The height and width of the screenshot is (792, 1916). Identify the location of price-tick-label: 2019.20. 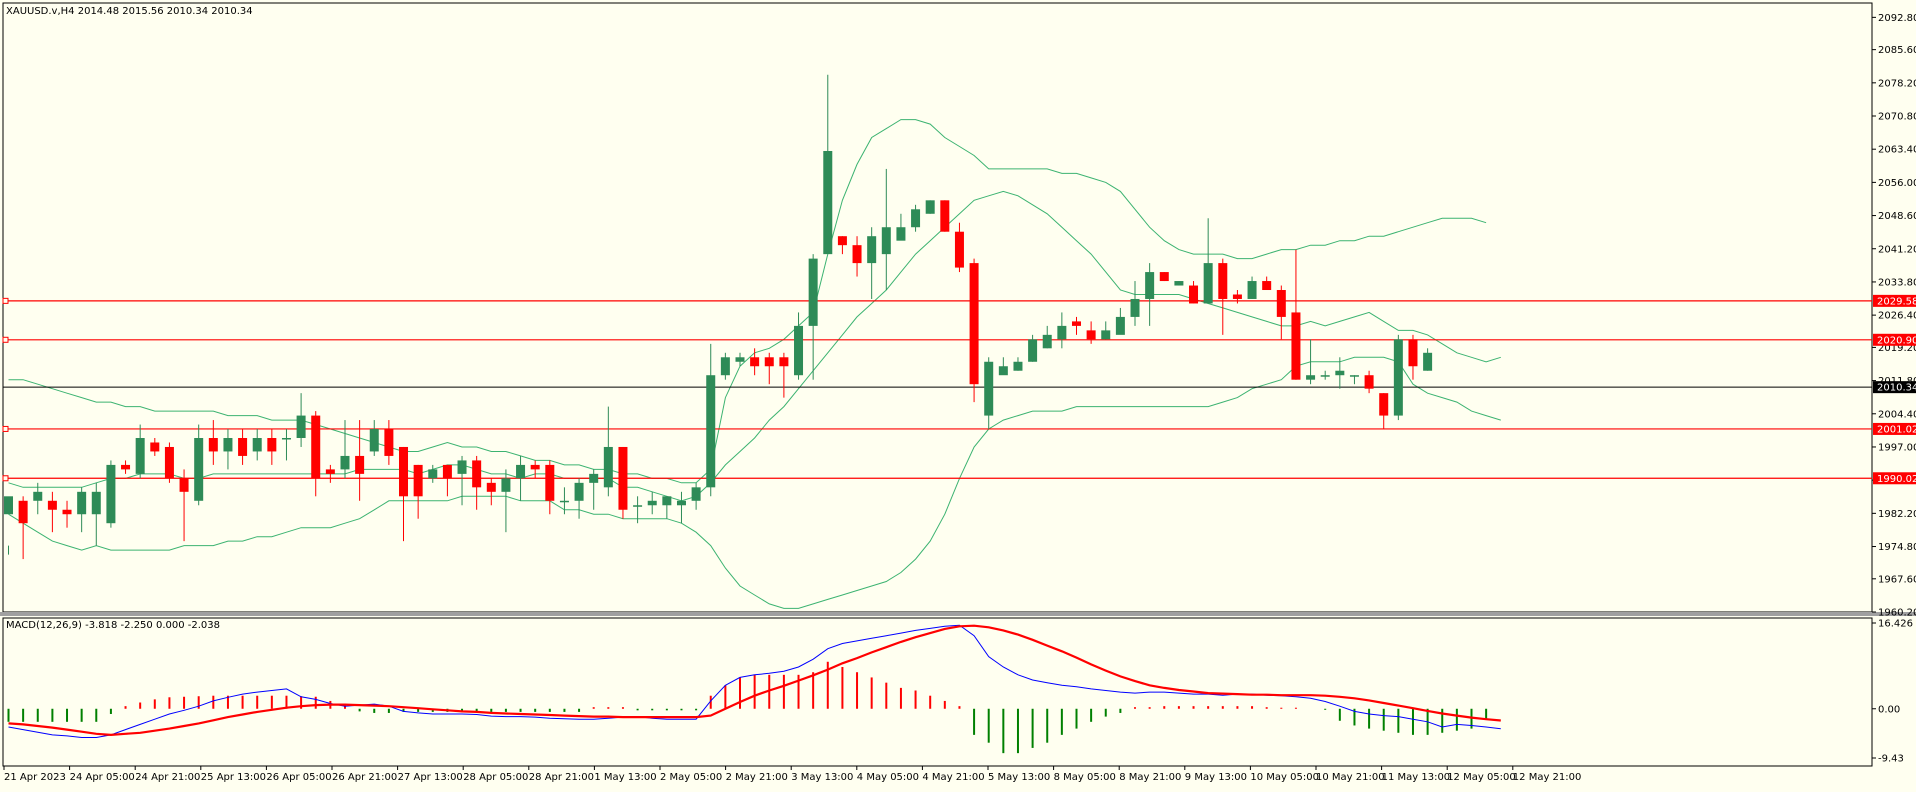
(1897, 348).